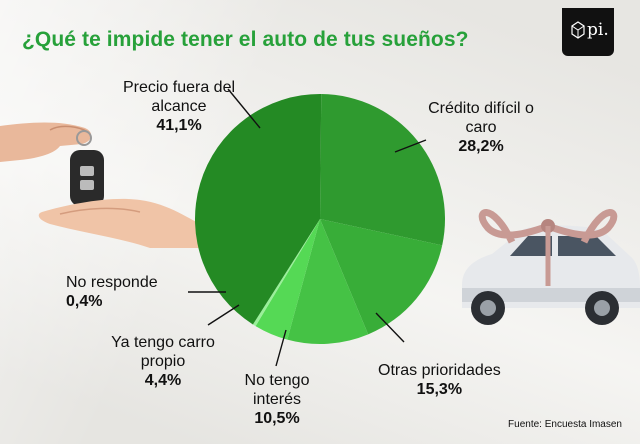 This screenshot has height=444, width=640. I want to click on leader-line-ya-tengo, so click(223, 315).